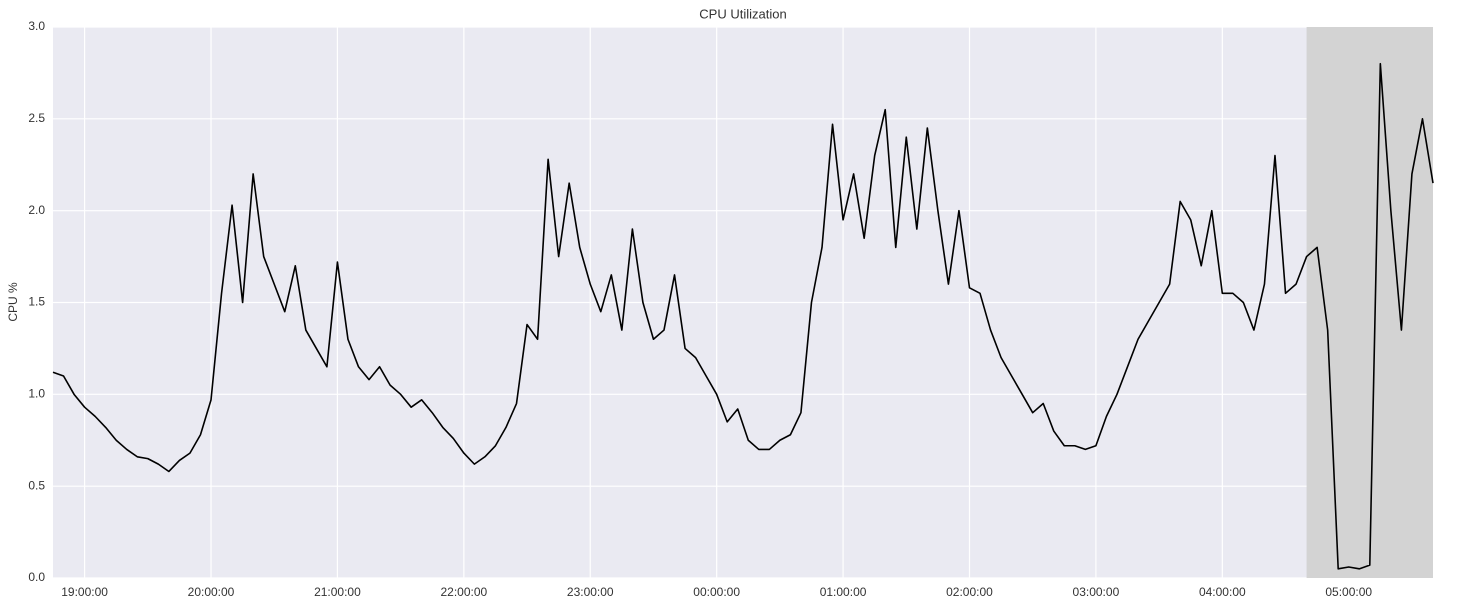  I want to click on x-tick-label: 03:00:00, so click(1096, 592).